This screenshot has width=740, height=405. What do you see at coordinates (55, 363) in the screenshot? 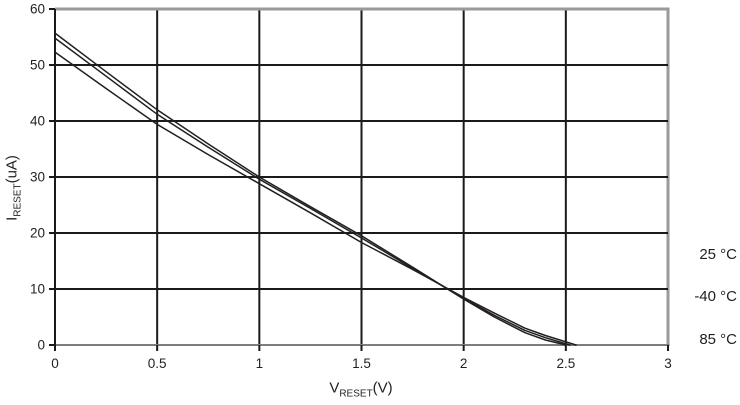
I see `x-tick-label: 0` at bounding box center [55, 363].